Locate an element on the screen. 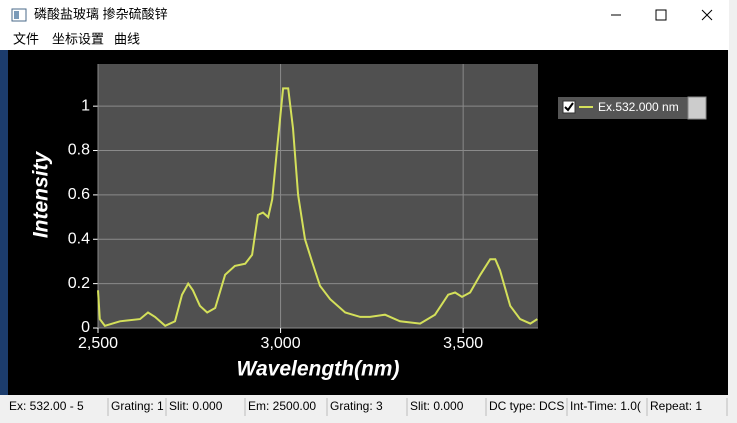 The image size is (737, 423). close-button is located at coordinates (707, 15).